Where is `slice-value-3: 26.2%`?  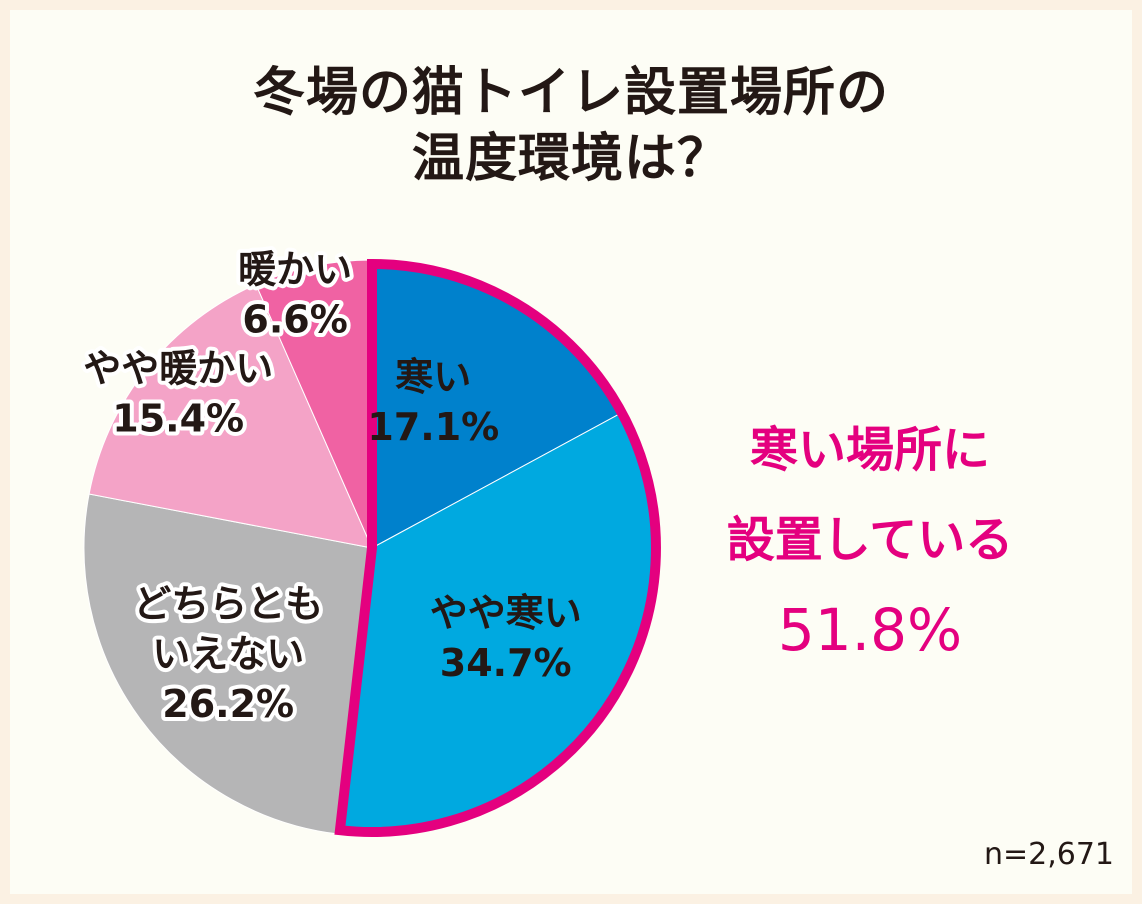 slice-value-3: 26.2% is located at coordinates (228, 704).